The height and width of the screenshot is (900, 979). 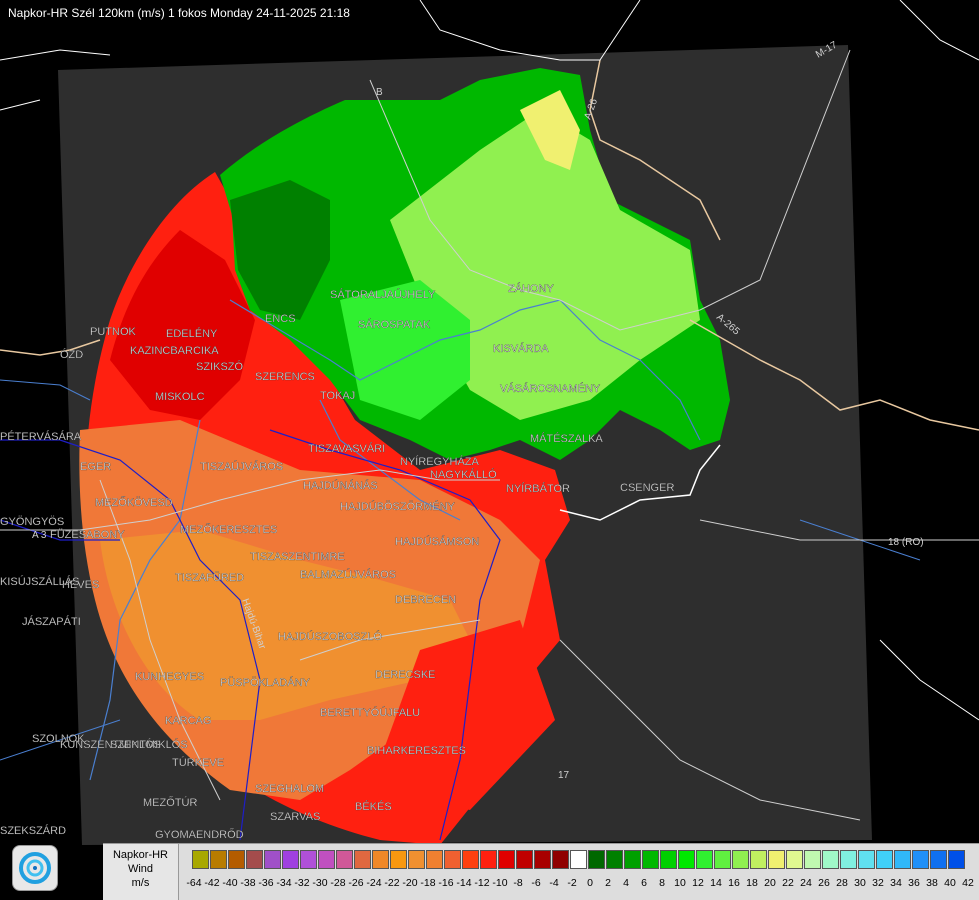 What do you see at coordinates (265, 682) in the screenshot?
I see `city-label: PÜSPÖKLADÁNY` at bounding box center [265, 682].